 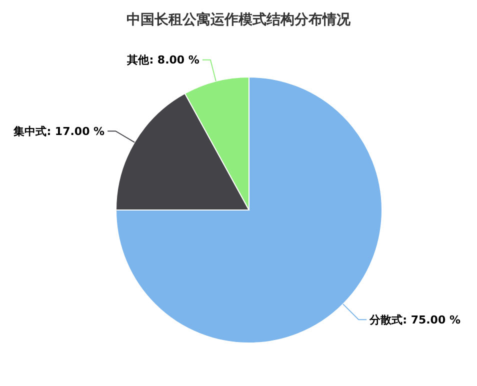 What do you see at coordinates (239, 19) in the screenshot?
I see `chart-title: 中国长租公寓运作模式结构分布情况` at bounding box center [239, 19].